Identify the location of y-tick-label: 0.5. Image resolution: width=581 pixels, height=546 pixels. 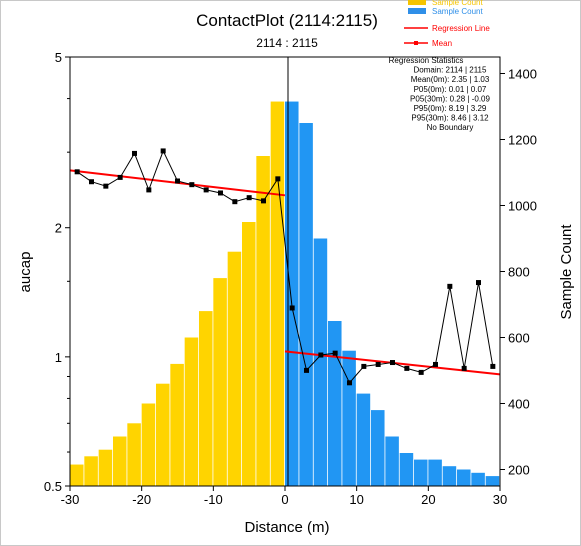
(53, 486).